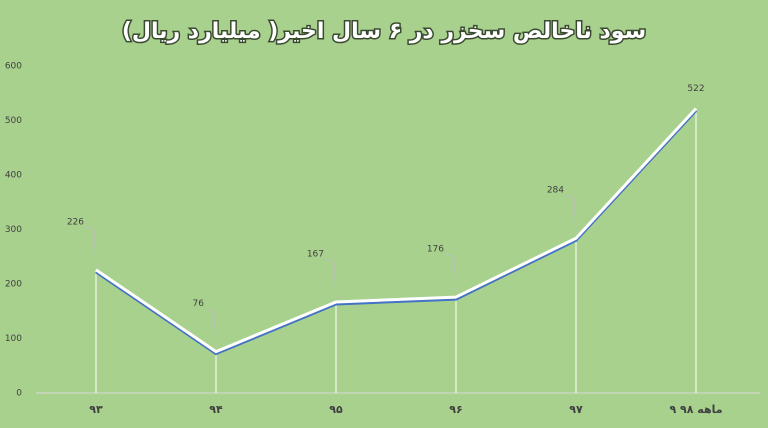 This screenshot has width=768, height=428. Describe the element at coordinates (455, 409) in the screenshot. I see `x-tick-label: ۹۶` at that location.